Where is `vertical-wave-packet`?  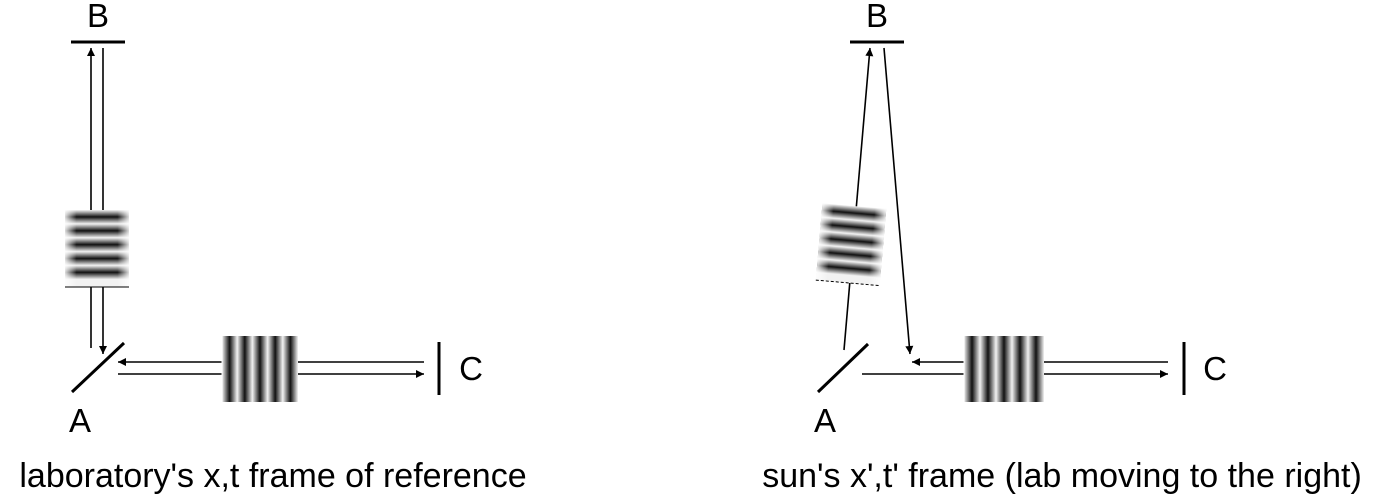 vertical-wave-packet is located at coordinates (97, 249).